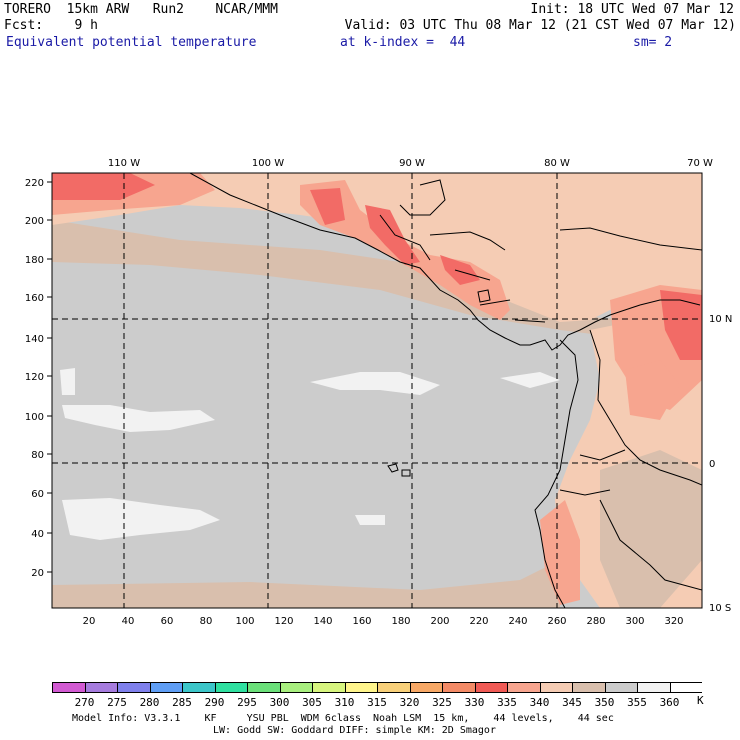 This screenshot has width=740, height=740. What do you see at coordinates (312, 702) in the screenshot?
I see `colorbar-label: 305` at bounding box center [312, 702].